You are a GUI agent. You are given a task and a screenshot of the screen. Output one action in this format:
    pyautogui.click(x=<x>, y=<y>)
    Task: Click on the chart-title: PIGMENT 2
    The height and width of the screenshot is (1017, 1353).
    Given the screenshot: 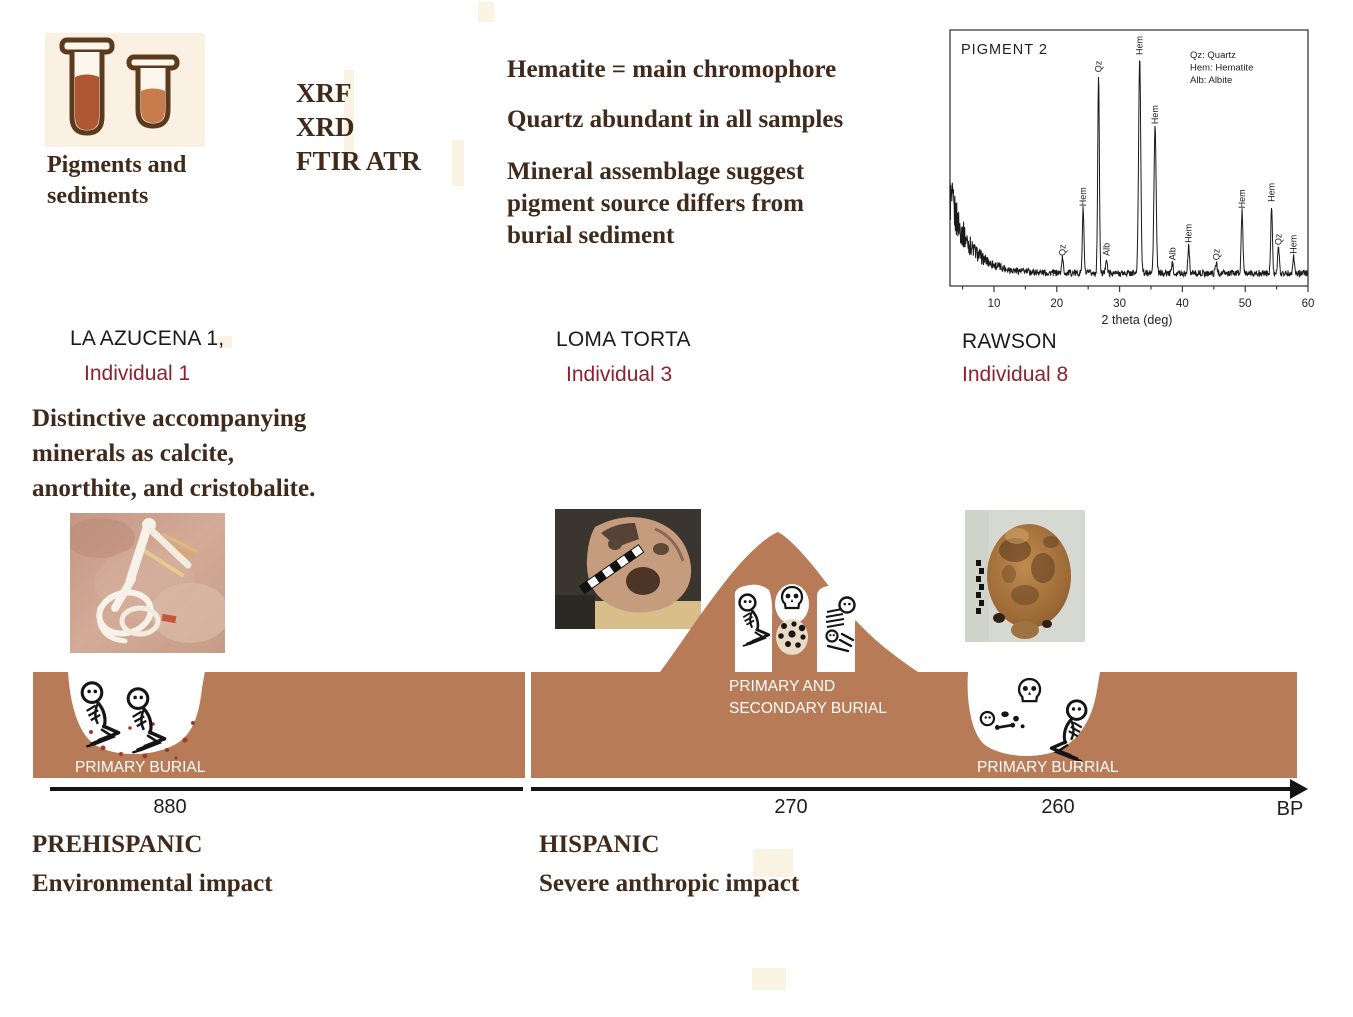 What is the action you would take?
    pyautogui.click(x=1004, y=50)
    